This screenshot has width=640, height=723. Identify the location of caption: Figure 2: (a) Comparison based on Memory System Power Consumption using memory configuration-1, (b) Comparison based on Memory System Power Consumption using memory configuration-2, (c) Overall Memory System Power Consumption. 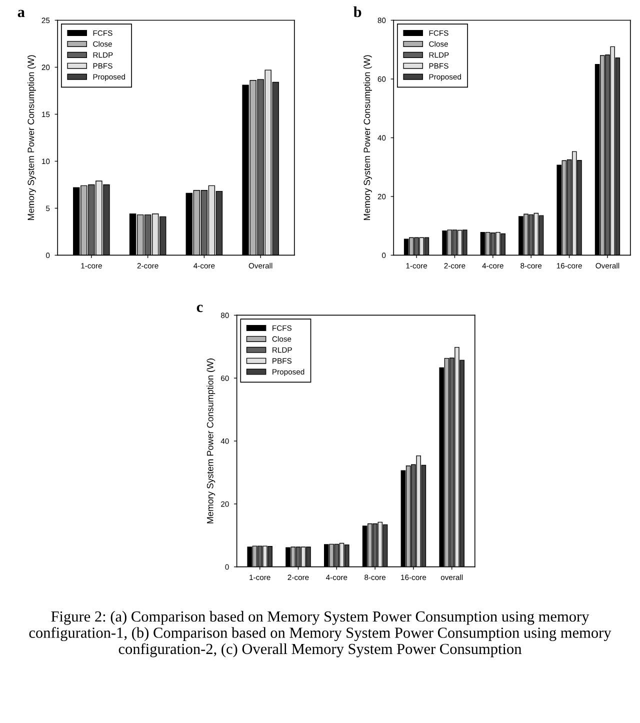
(320, 634).